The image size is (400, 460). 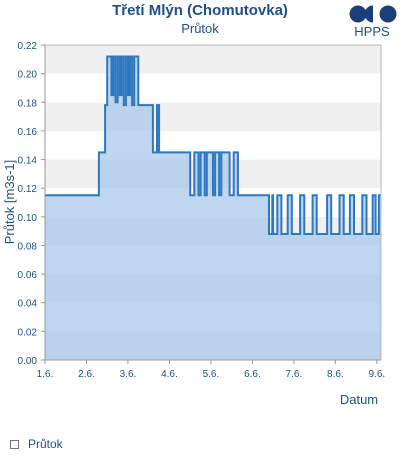 I want to click on y-tick-label: 0.18, so click(x=28, y=103).